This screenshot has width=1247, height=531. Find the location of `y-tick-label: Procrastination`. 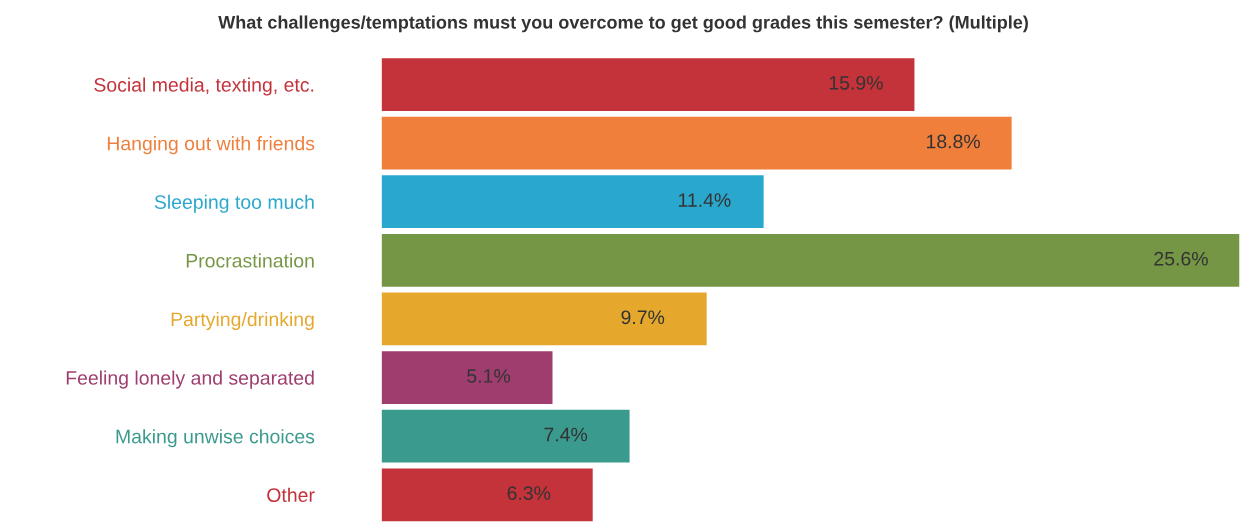

y-tick-label: Procrastination is located at coordinates (250, 260).